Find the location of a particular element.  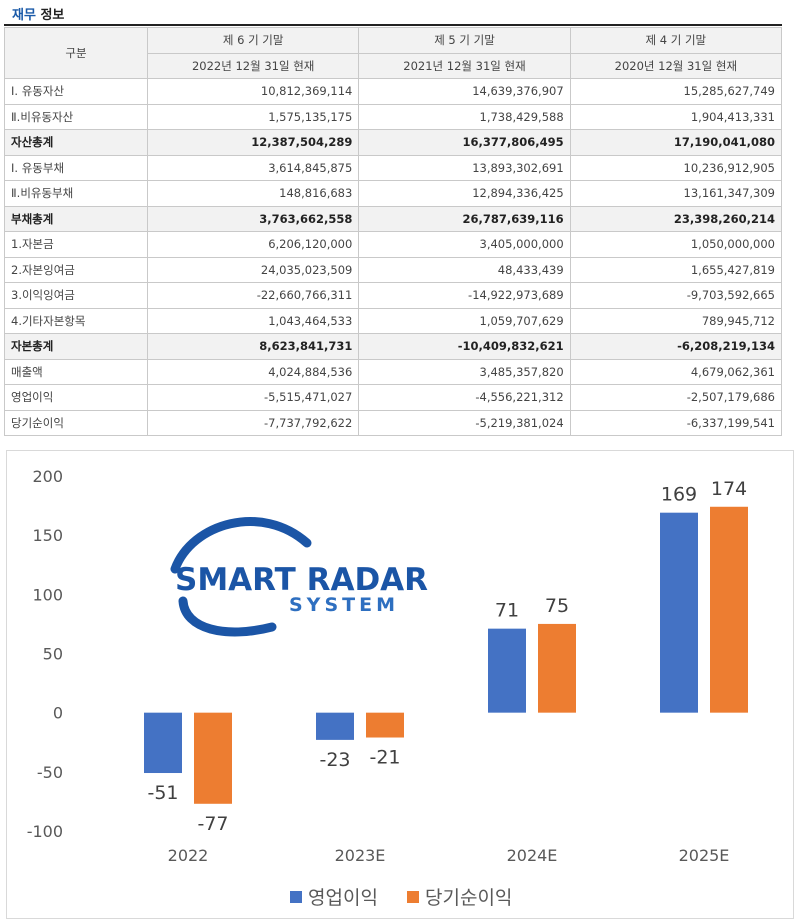

y-tick-label: 200 is located at coordinates (47, 476).